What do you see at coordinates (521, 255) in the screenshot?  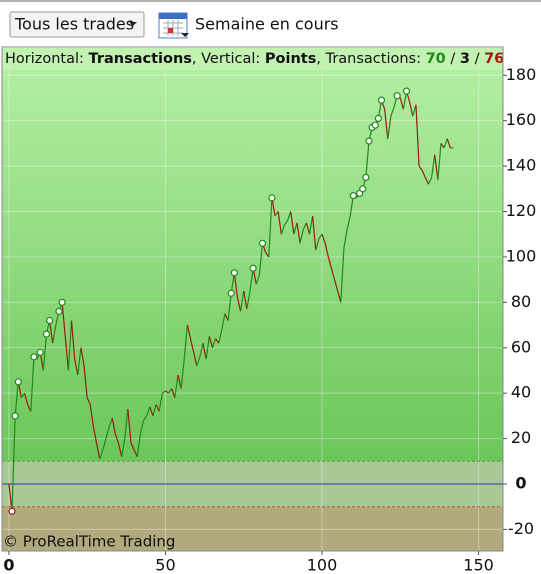 I see `y-tick-label: 100` at bounding box center [521, 255].